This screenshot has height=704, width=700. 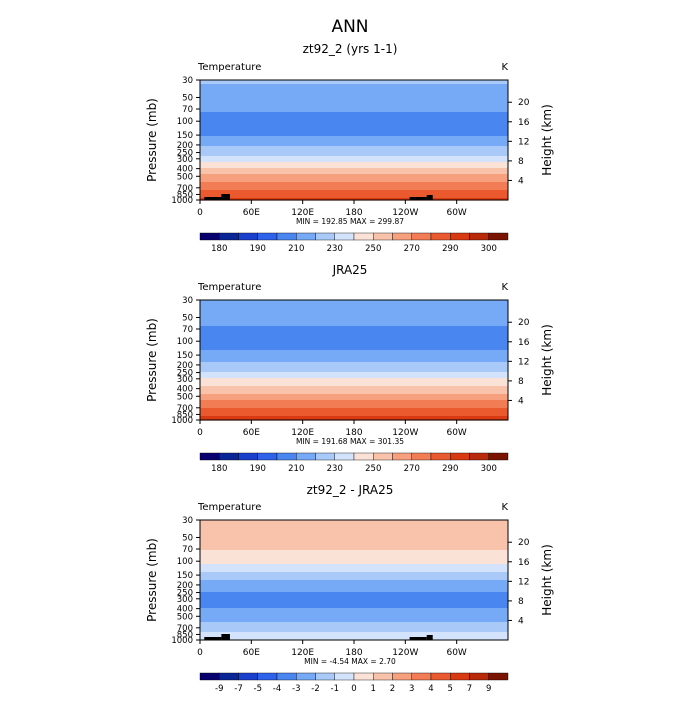 What do you see at coordinates (296, 249) in the screenshot?
I see `colorbar-label: 210` at bounding box center [296, 249].